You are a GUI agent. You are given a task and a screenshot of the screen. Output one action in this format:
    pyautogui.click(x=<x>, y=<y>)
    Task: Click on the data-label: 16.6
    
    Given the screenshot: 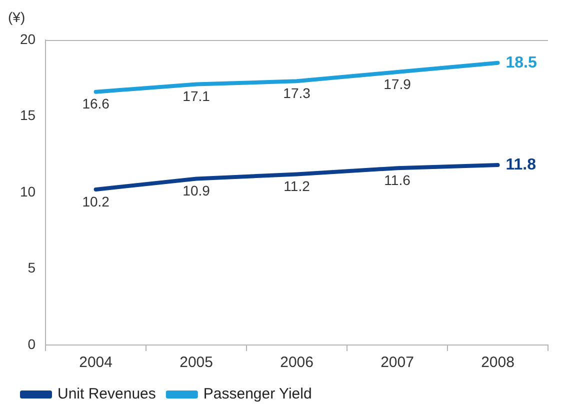 What is the action you would take?
    pyautogui.click(x=96, y=104)
    